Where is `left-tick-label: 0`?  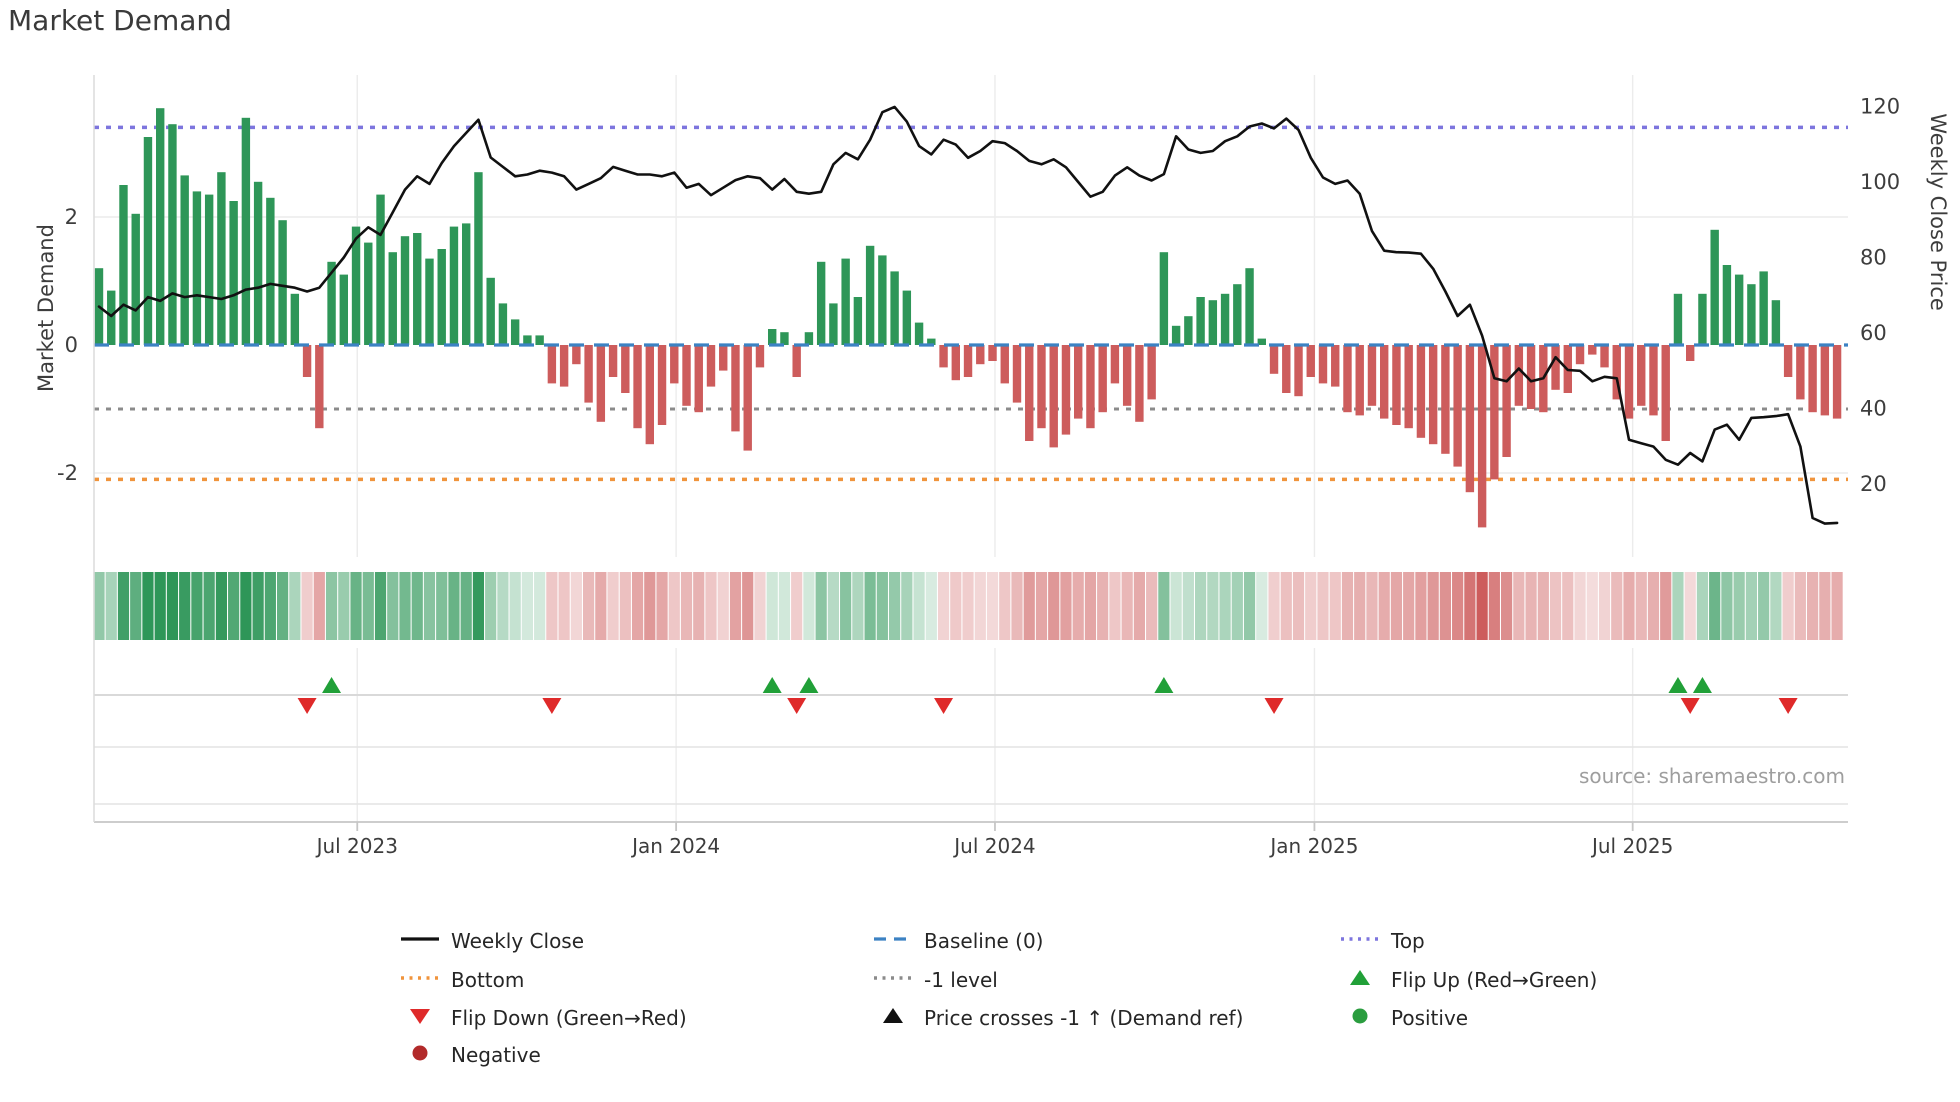 left-tick-label: 0 is located at coordinates (71, 345).